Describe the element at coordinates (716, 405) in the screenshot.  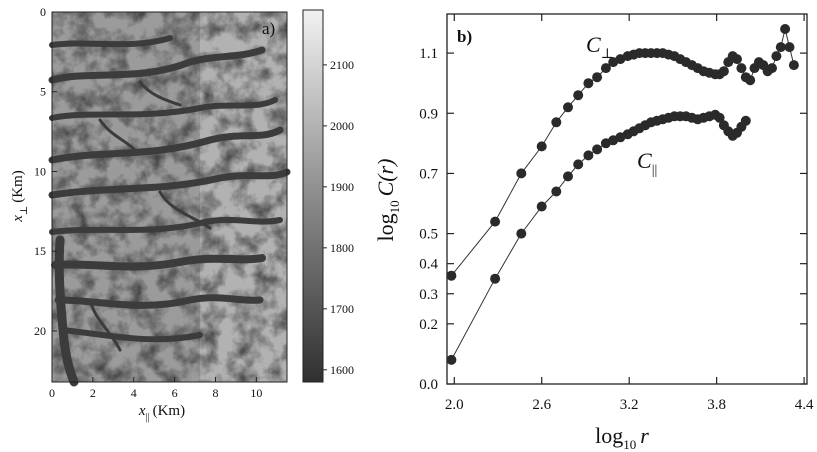
I see `x-tick-label: 3.8` at that location.